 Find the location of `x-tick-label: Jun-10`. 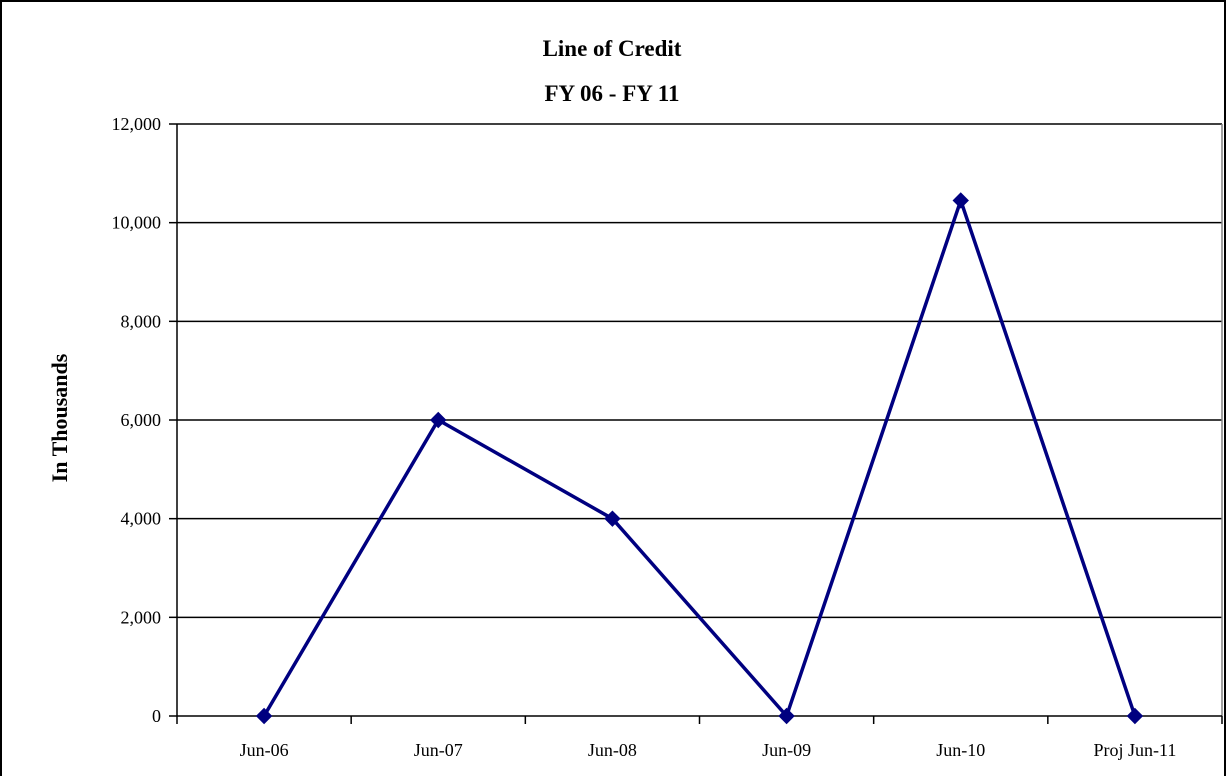

x-tick-label: Jun-10 is located at coordinates (960, 750).